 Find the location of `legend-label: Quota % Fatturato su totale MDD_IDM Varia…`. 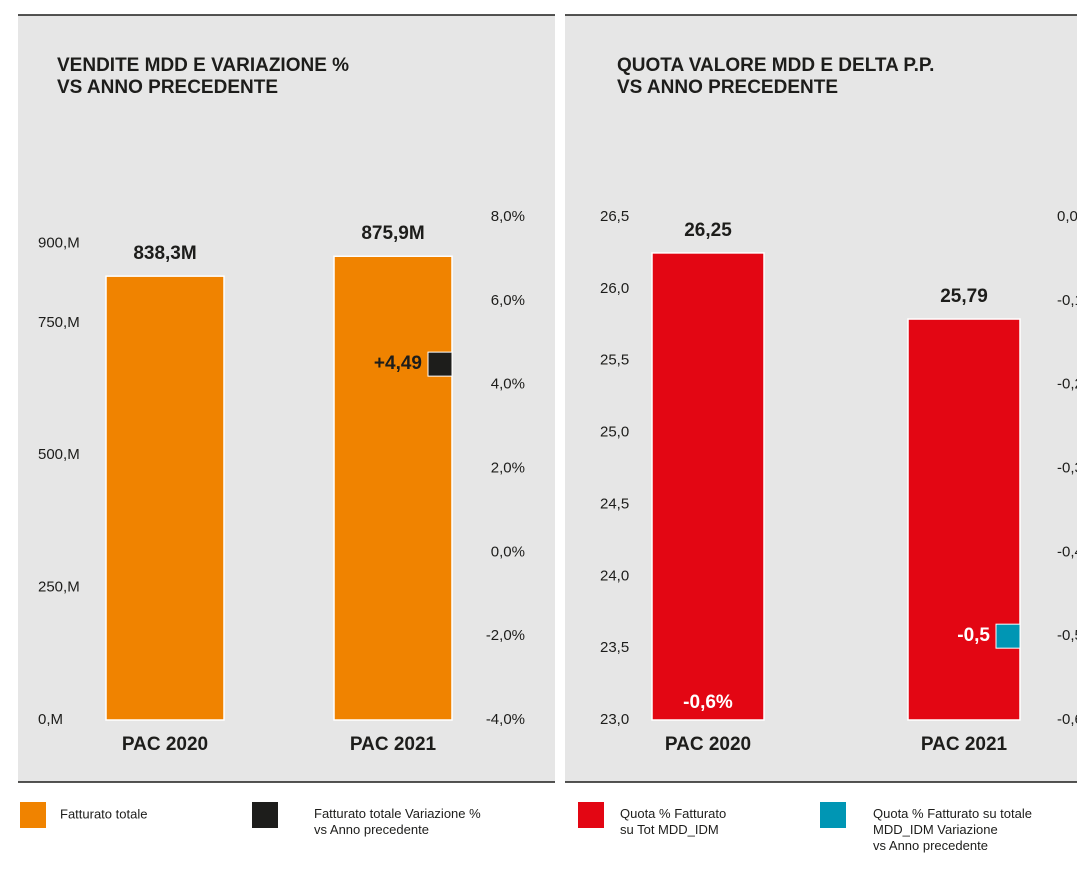

legend-label: Quota % Fatturato su totale MDD_IDM Varia… is located at coordinates (952, 829).